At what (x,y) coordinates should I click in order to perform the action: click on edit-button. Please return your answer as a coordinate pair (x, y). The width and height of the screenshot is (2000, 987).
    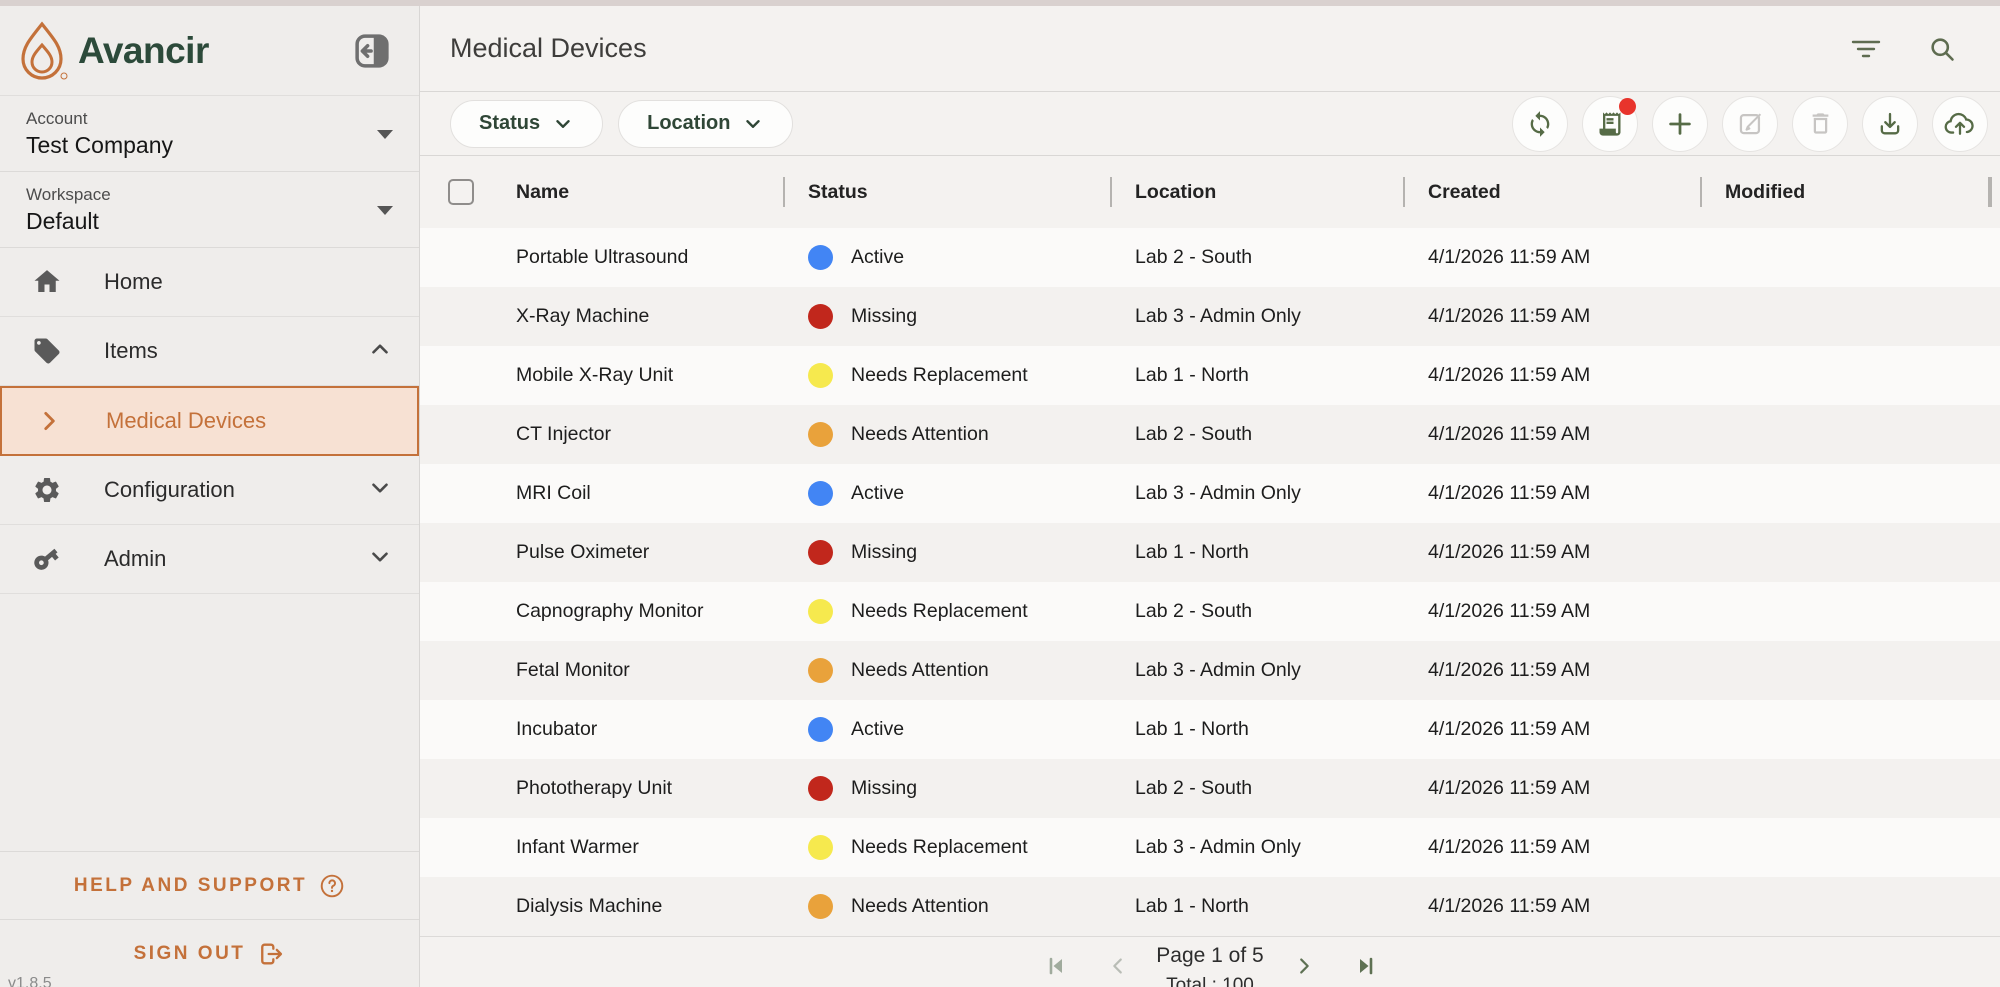
    Looking at the image, I should click on (1750, 123).